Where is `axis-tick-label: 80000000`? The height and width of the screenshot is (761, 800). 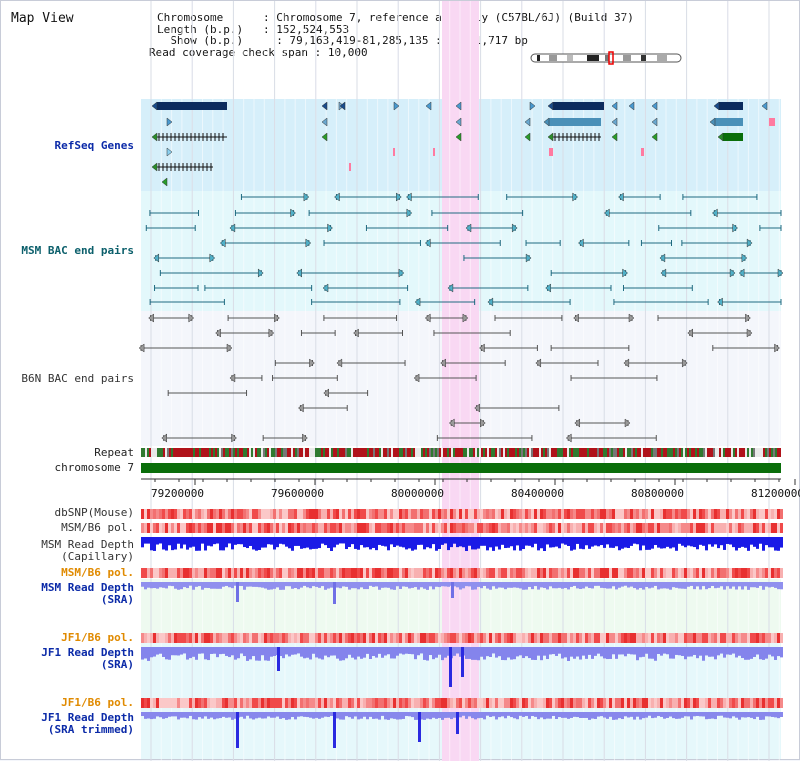 axis-tick-label: 80000000 is located at coordinates (417, 493).